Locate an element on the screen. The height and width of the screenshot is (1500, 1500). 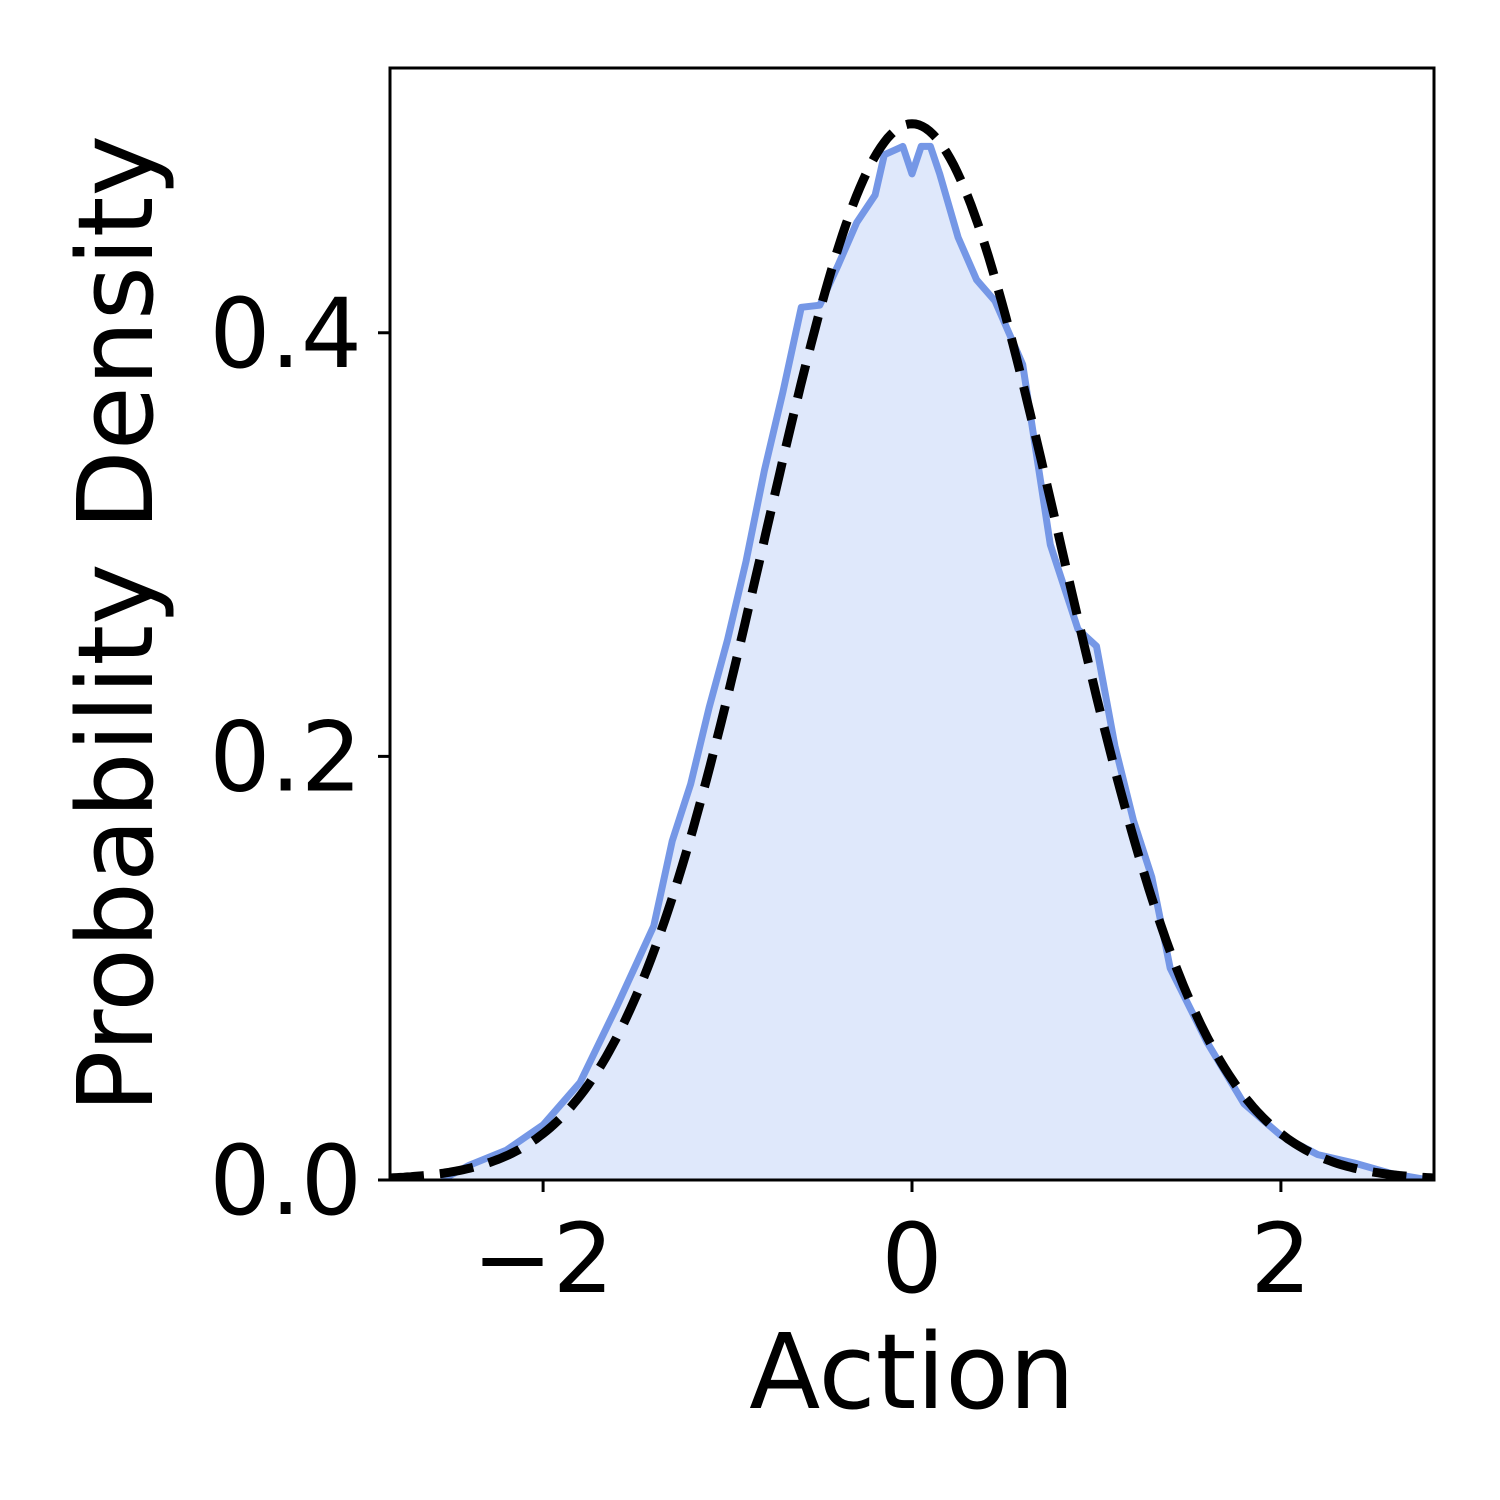
y-tick-label: 0.2 is located at coordinates (285, 757).